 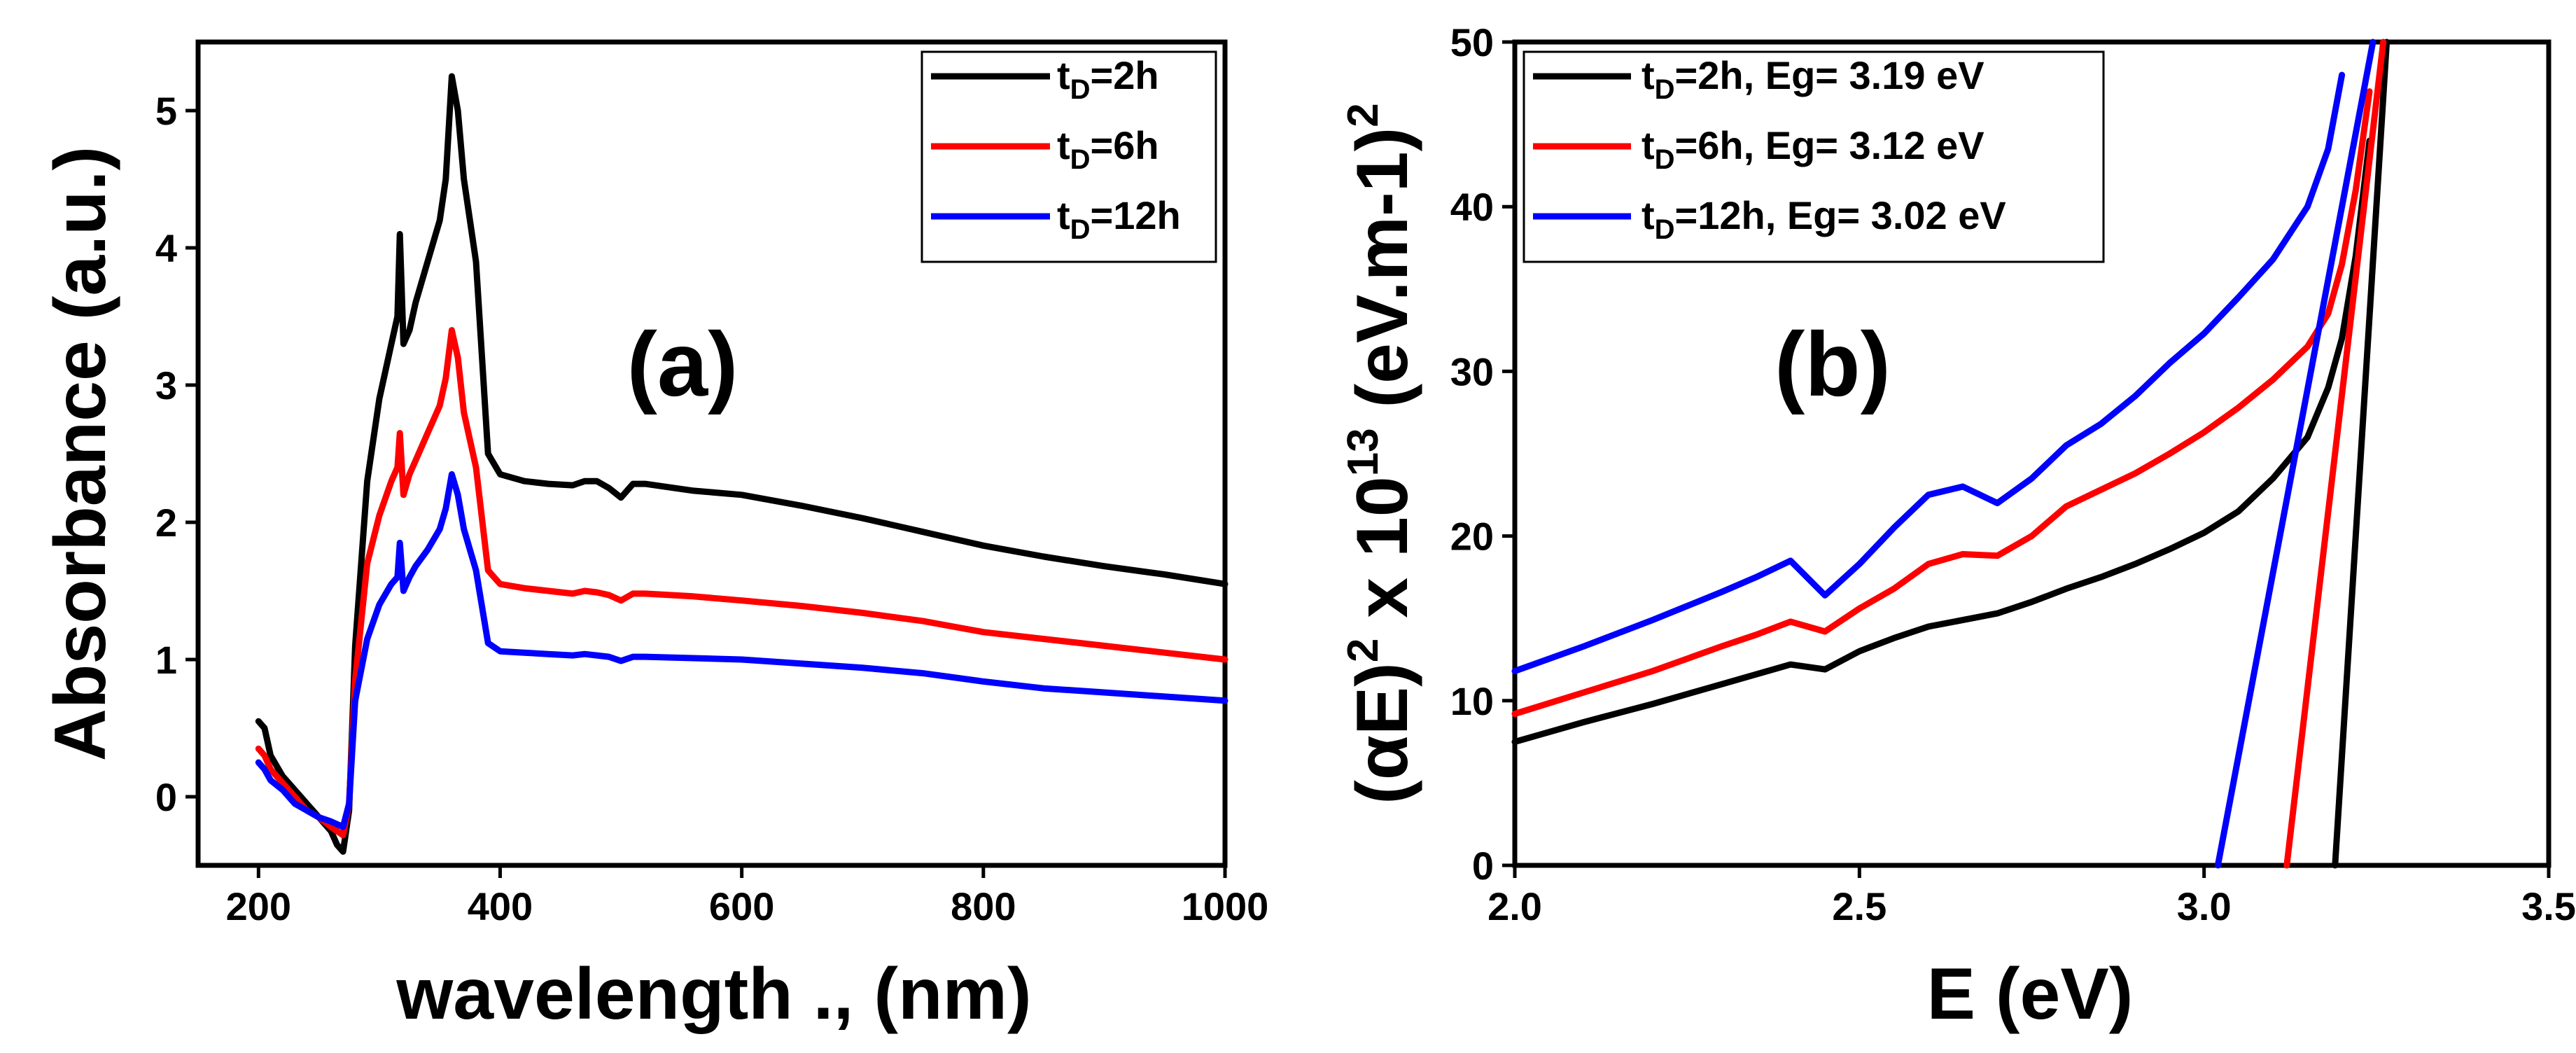 I want to click on x-axis-label-b: E (eV), so click(x=2030, y=995).